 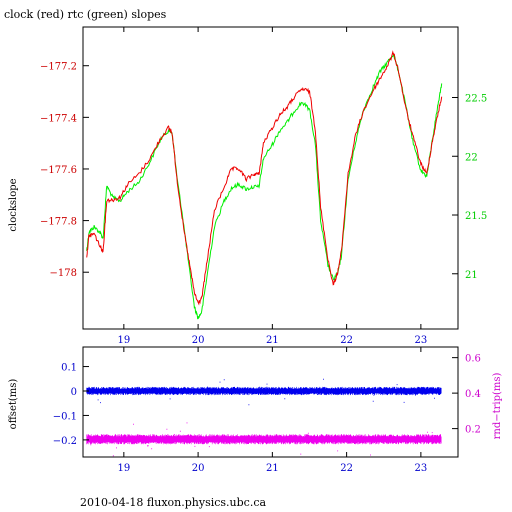 What do you see at coordinates (123, 340) in the screenshot?
I see `slopes-x-tick-label: 19` at bounding box center [123, 340].